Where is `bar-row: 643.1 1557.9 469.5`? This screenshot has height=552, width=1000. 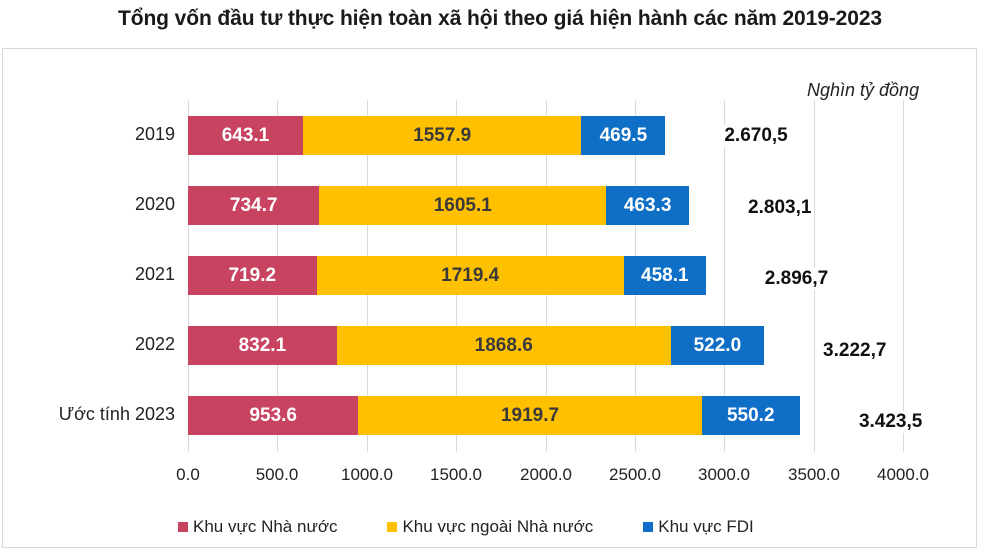
bar-row: 643.1 1557.9 469.5 is located at coordinates (427, 135).